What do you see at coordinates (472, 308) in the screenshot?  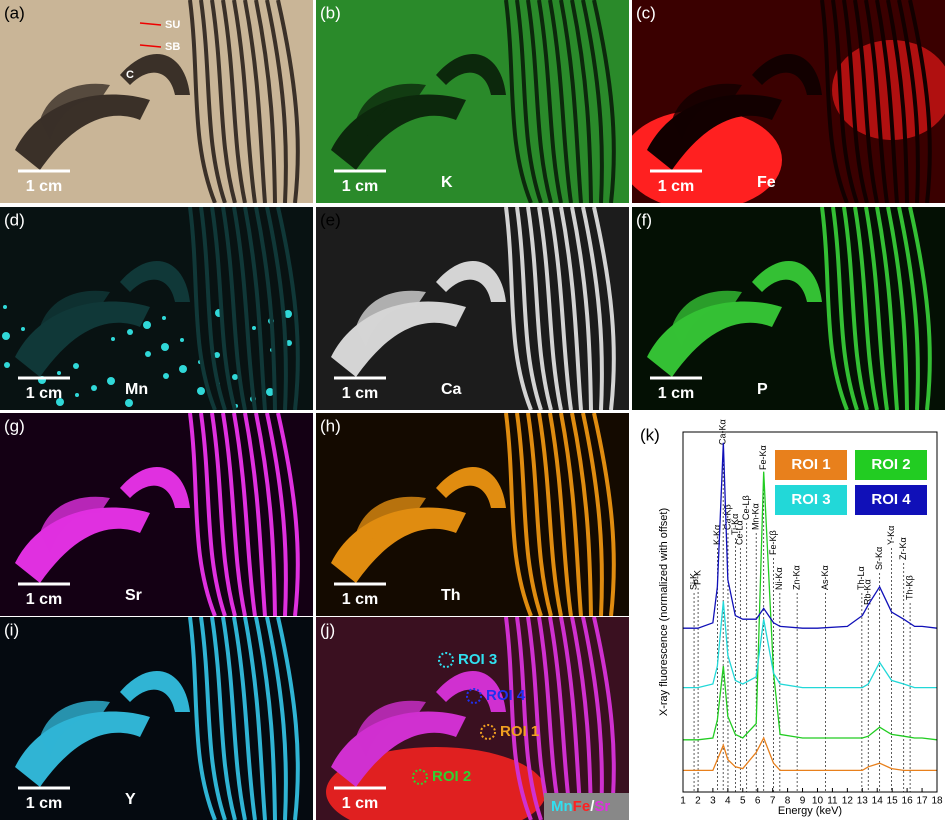 I see `image-panel: (e) 1 cm Ca` at bounding box center [472, 308].